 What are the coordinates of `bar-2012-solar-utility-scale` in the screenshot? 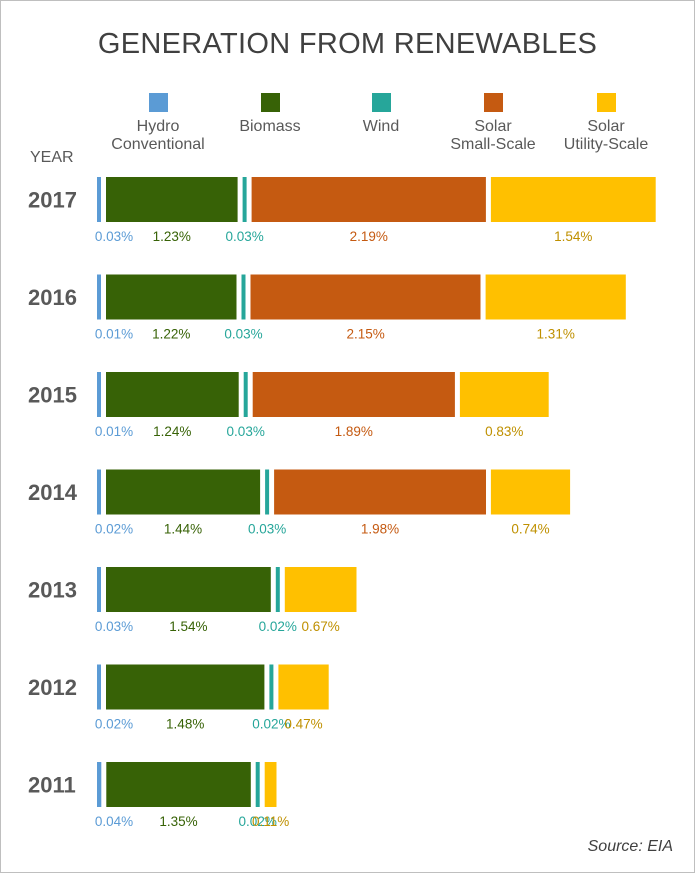 It's located at (303, 687).